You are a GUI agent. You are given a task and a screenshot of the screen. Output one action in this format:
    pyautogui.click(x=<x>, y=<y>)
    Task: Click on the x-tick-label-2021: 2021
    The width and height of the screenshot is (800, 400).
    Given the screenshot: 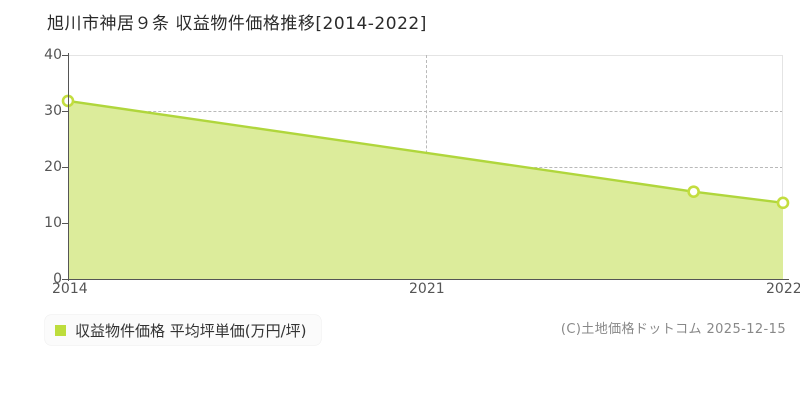 What is the action you would take?
    pyautogui.click(x=427, y=289)
    